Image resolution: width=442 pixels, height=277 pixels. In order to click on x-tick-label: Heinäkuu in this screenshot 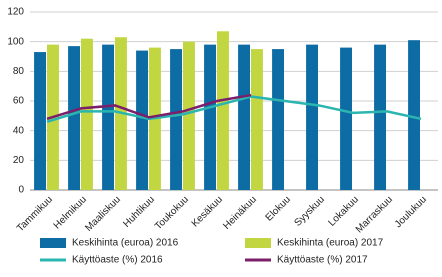, I will do `click(240, 213)`.